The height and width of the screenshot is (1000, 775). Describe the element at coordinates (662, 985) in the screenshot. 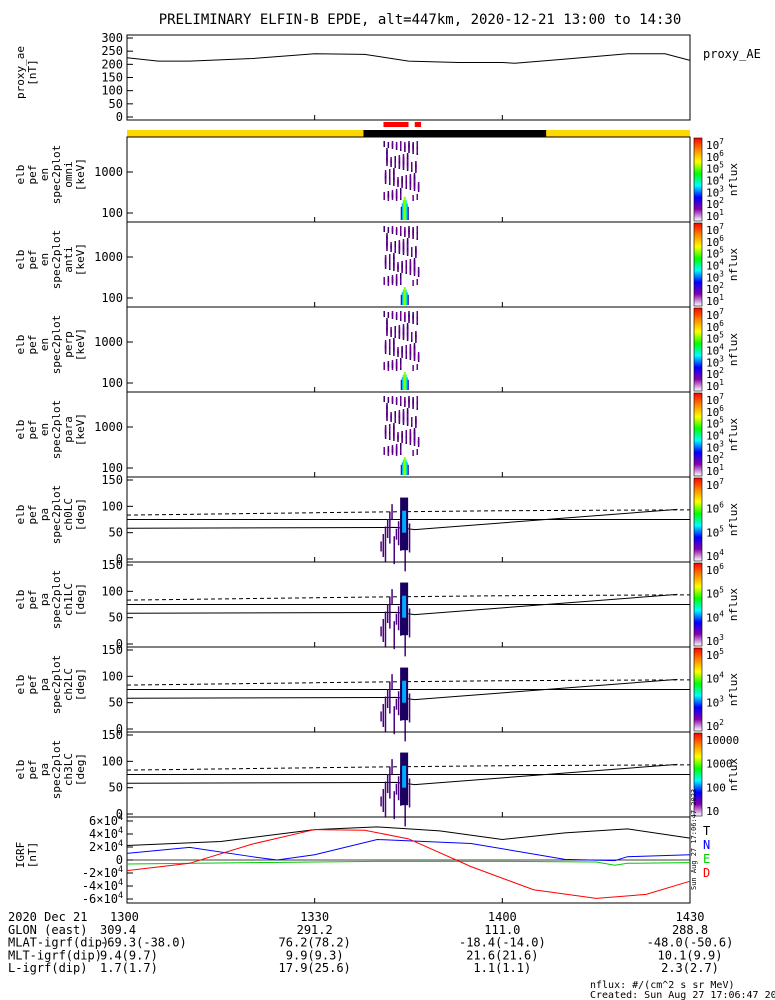

I see `footer-units: nflux: #/(cm^2 s sr MeV)` at that location.